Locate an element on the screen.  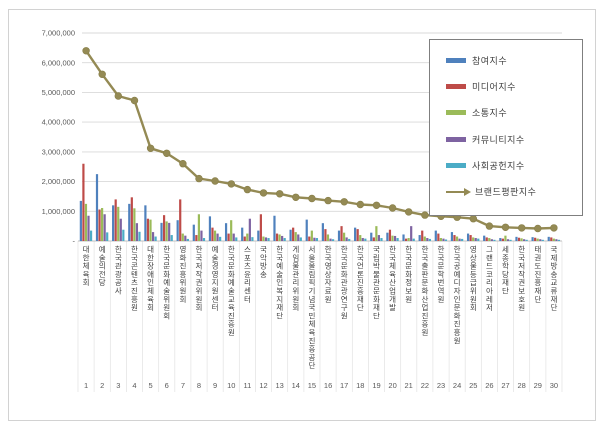
legend-label: 브랜드평판지수 is located at coordinates (506, 192).